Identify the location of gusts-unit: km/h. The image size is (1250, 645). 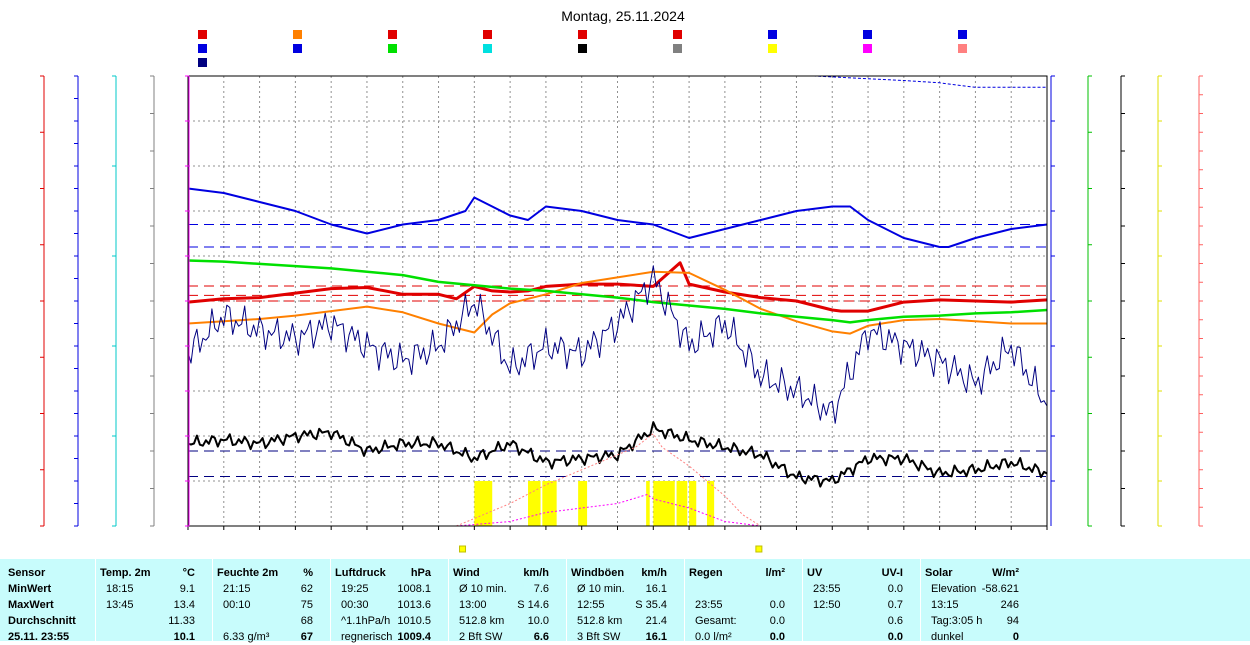
(654, 573).